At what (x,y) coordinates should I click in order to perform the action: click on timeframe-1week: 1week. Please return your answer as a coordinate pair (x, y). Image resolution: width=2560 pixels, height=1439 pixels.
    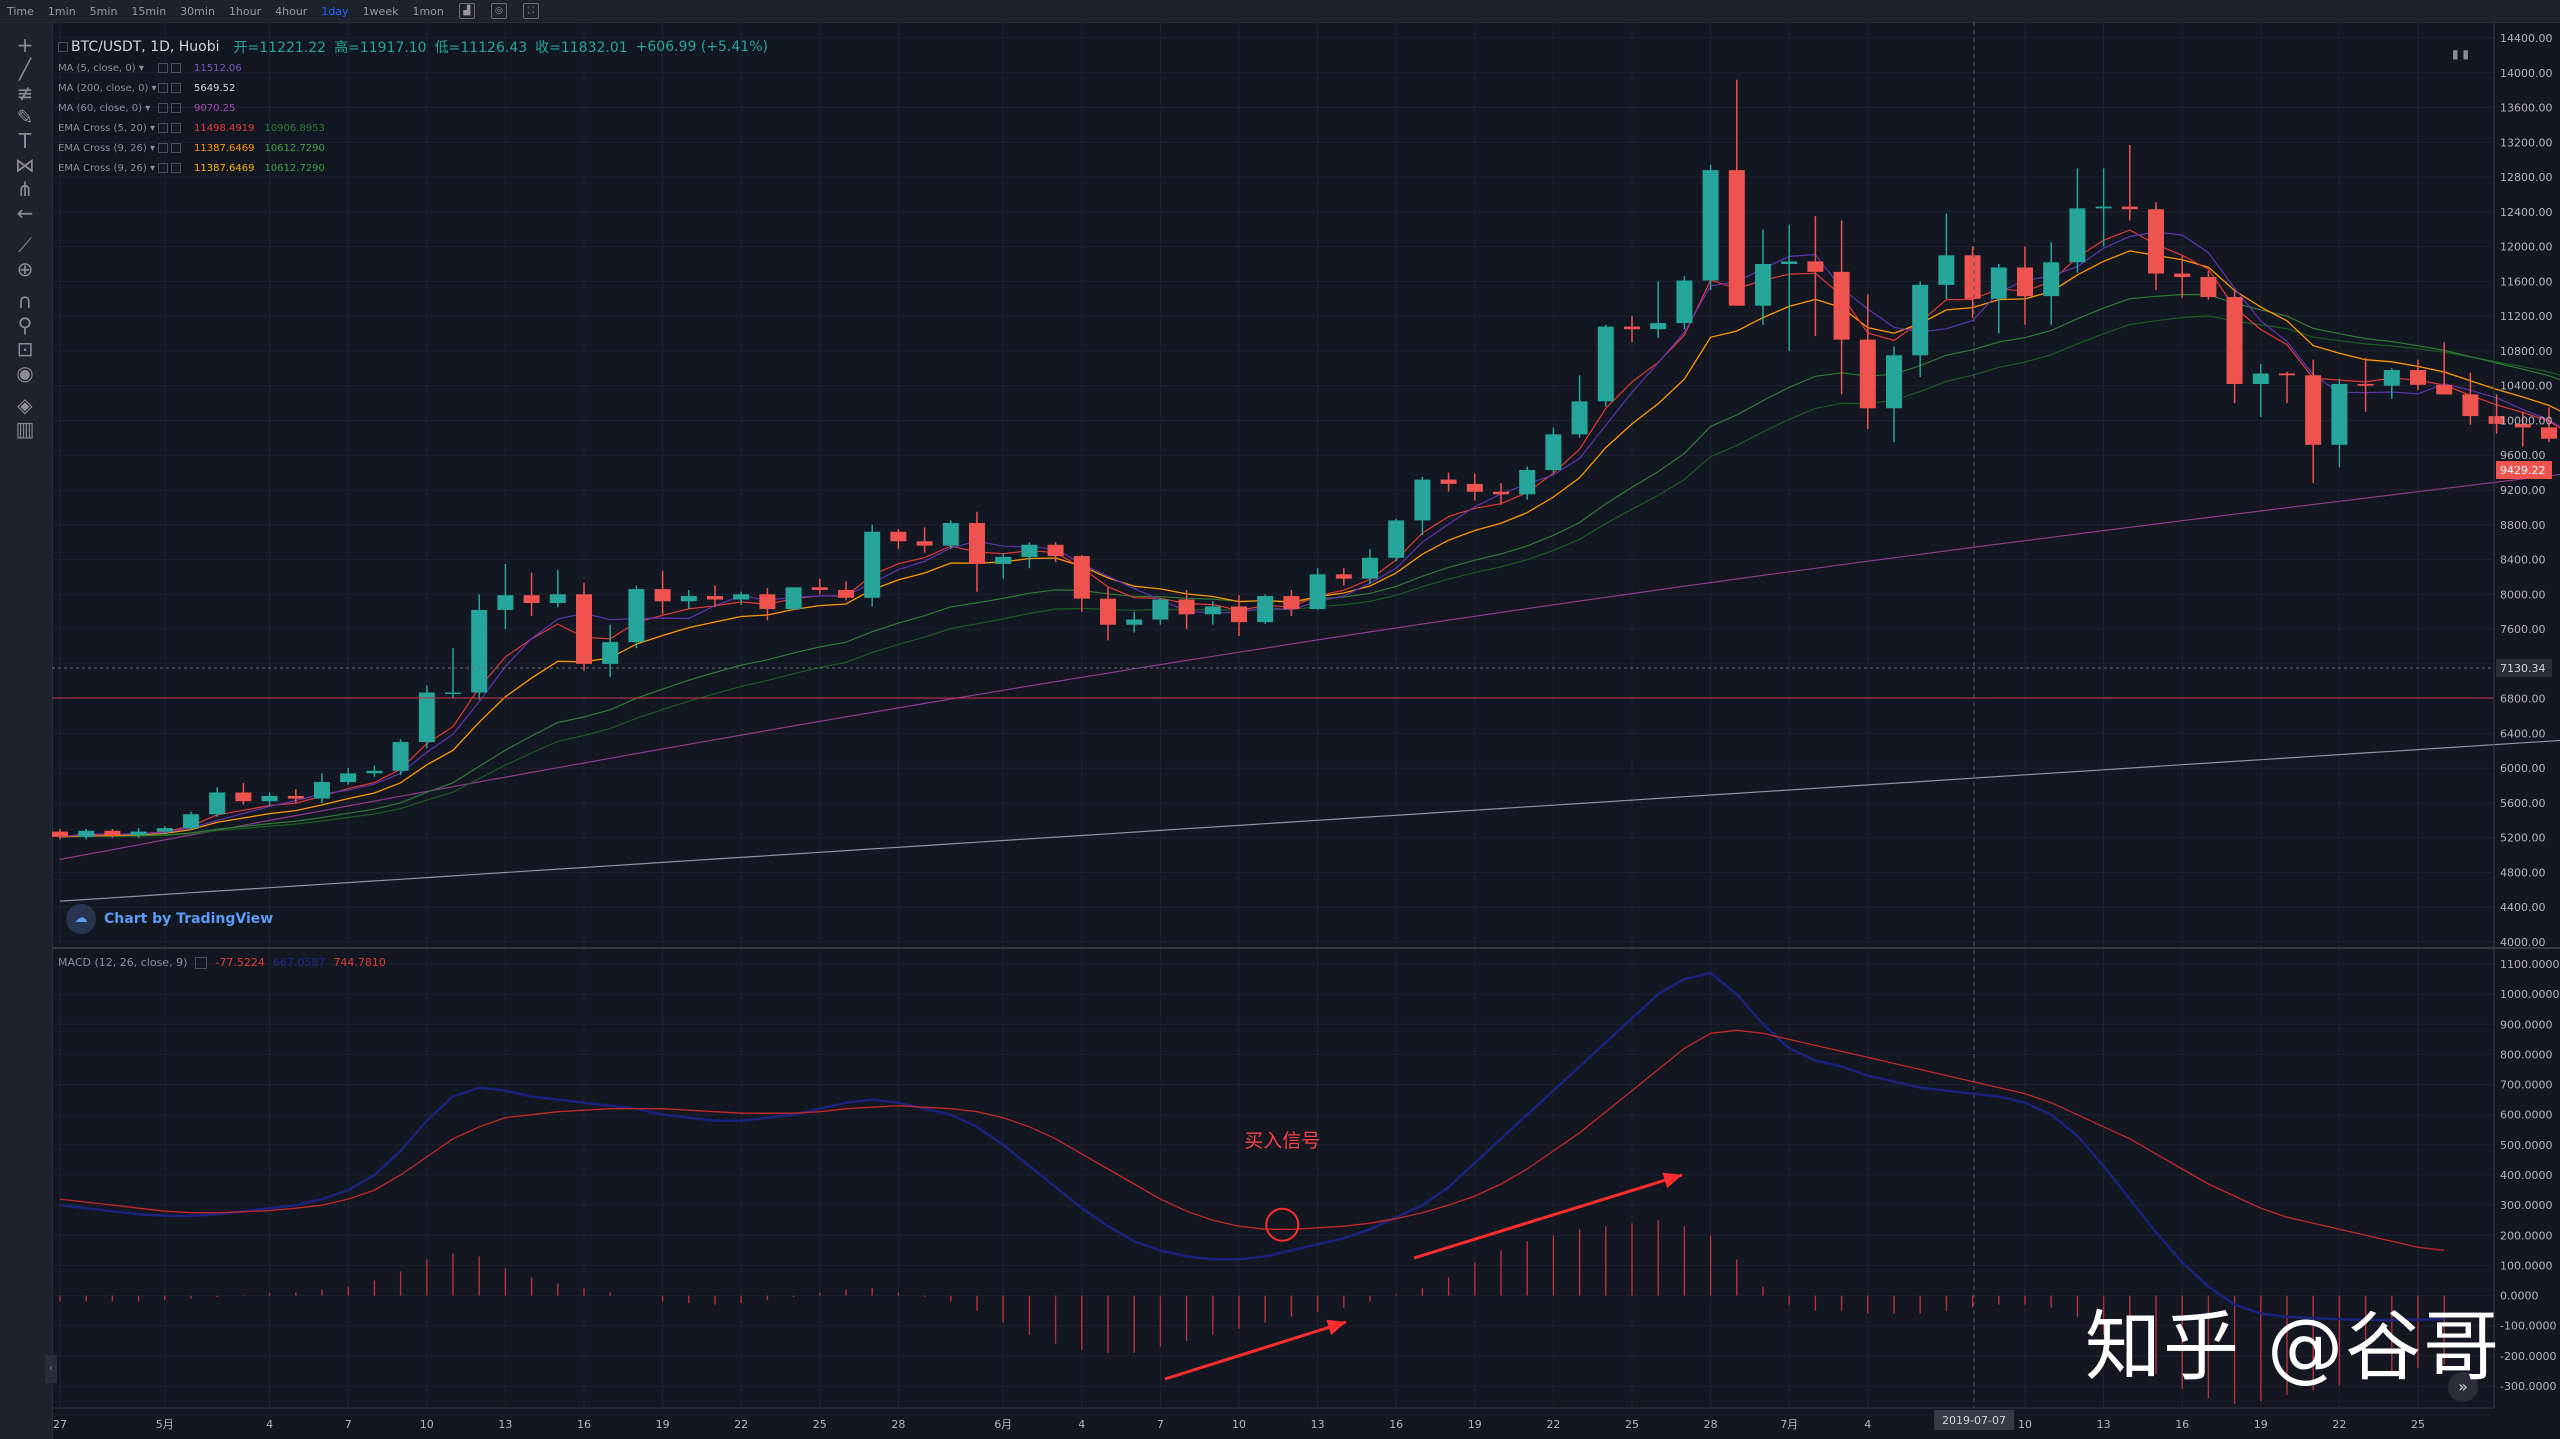
    Looking at the image, I should click on (380, 11).